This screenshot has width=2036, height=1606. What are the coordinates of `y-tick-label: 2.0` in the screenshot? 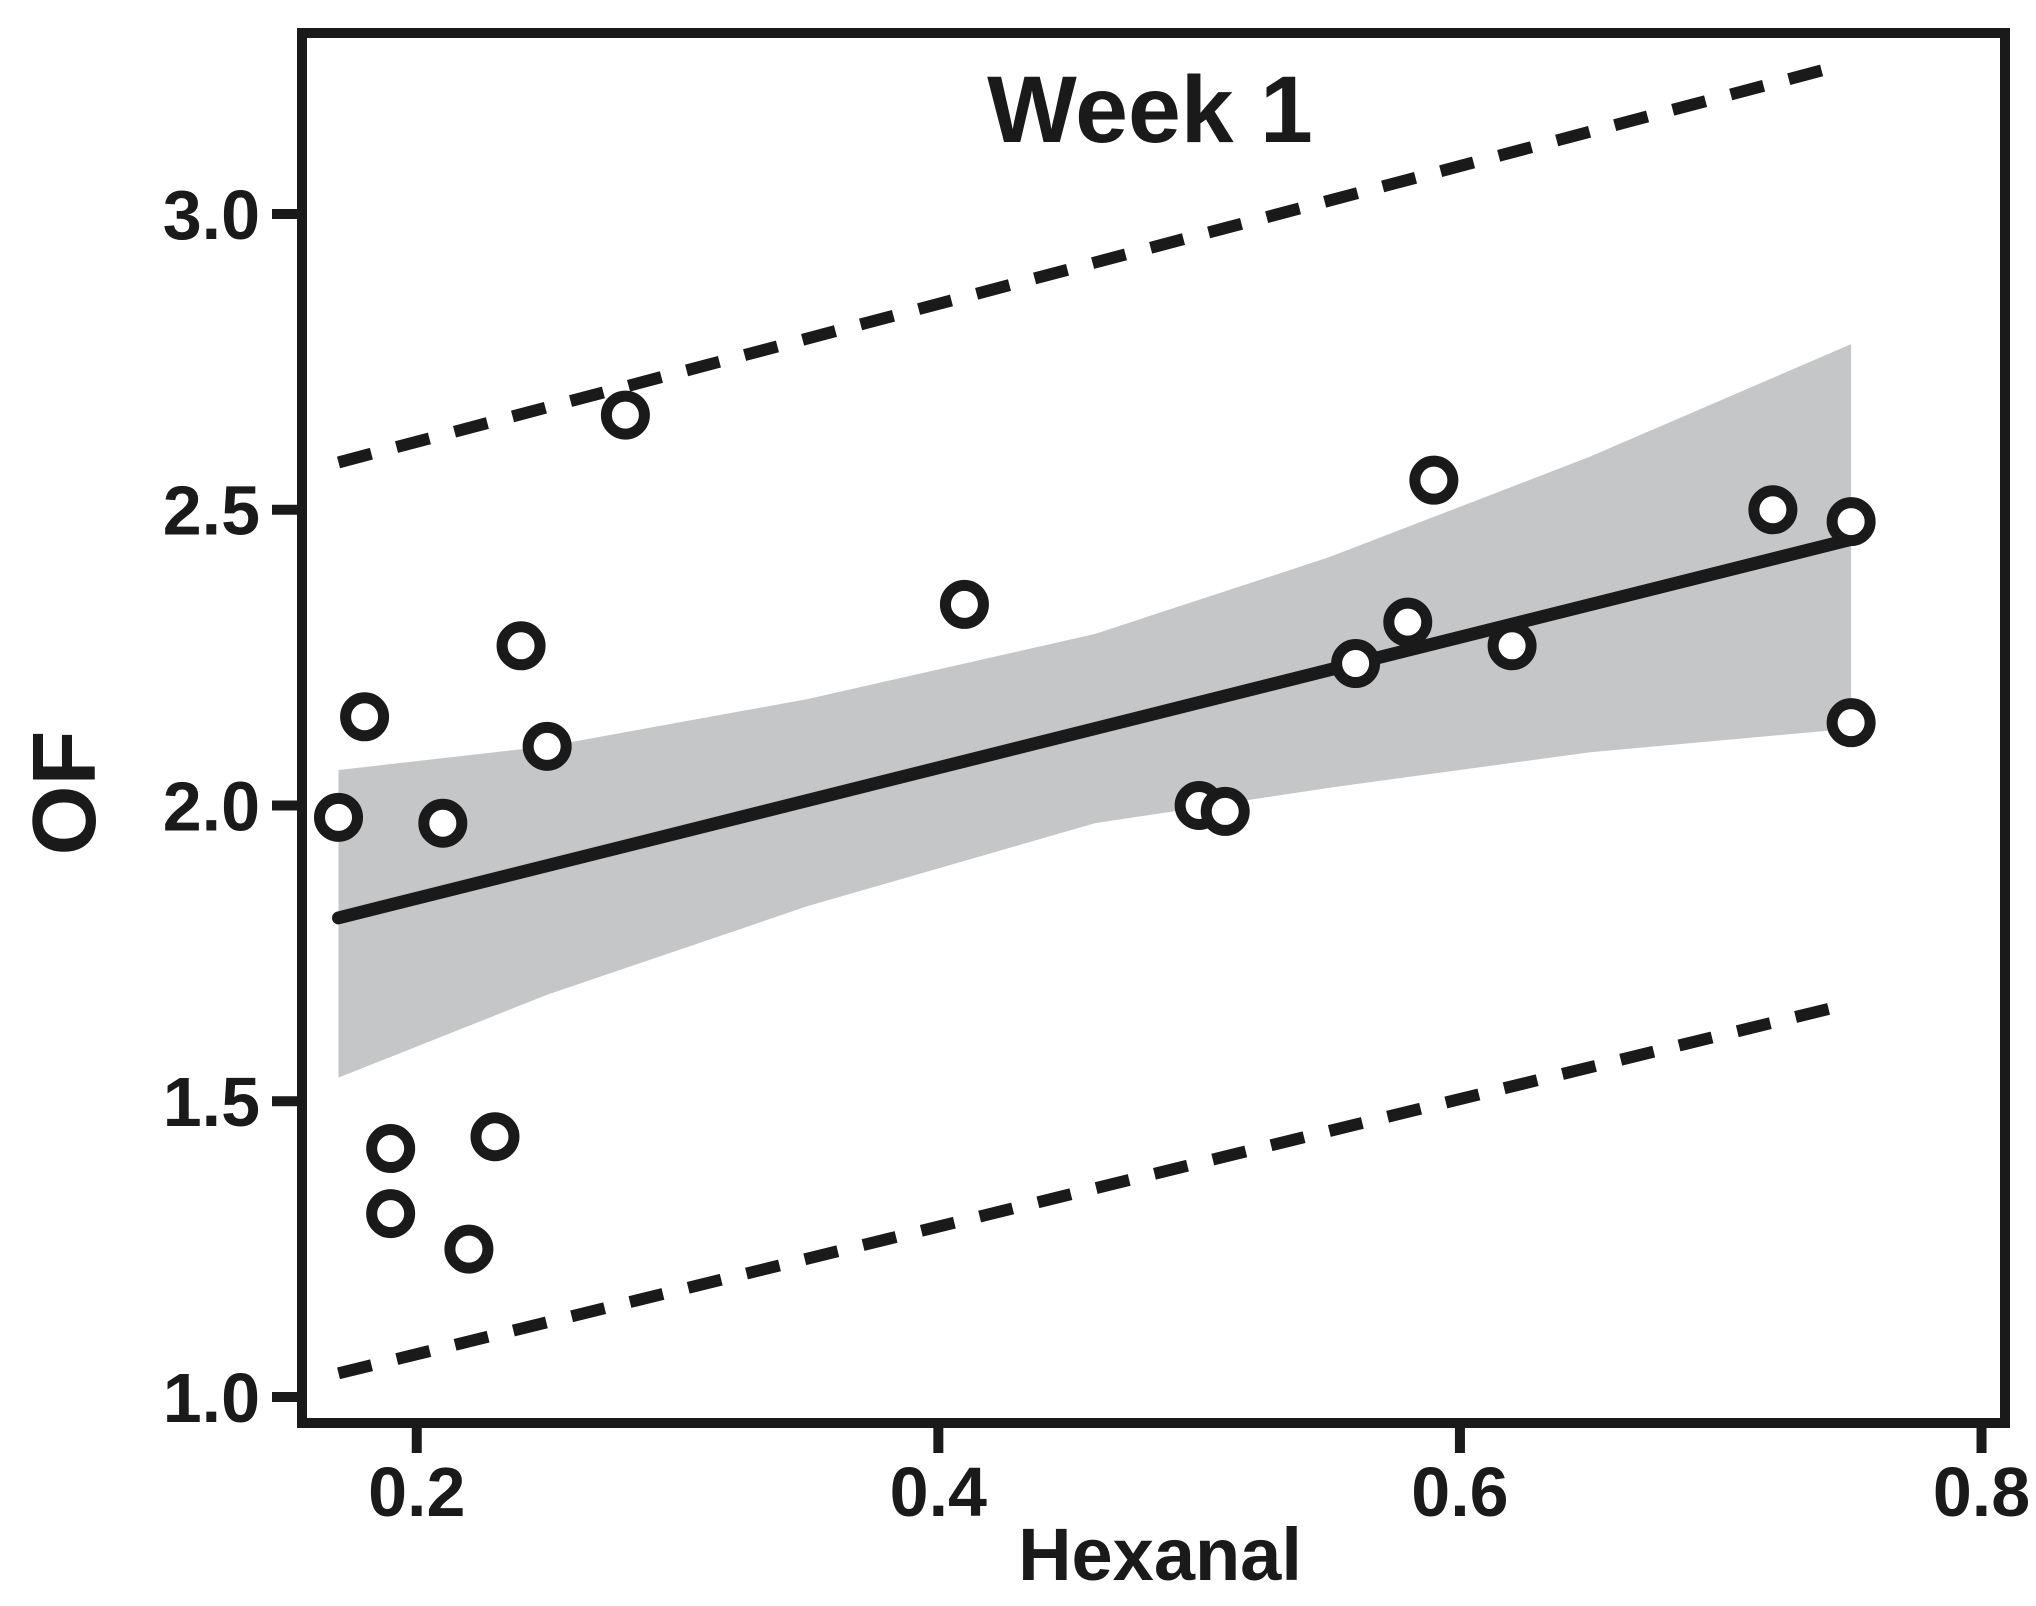 It's located at (211, 806).